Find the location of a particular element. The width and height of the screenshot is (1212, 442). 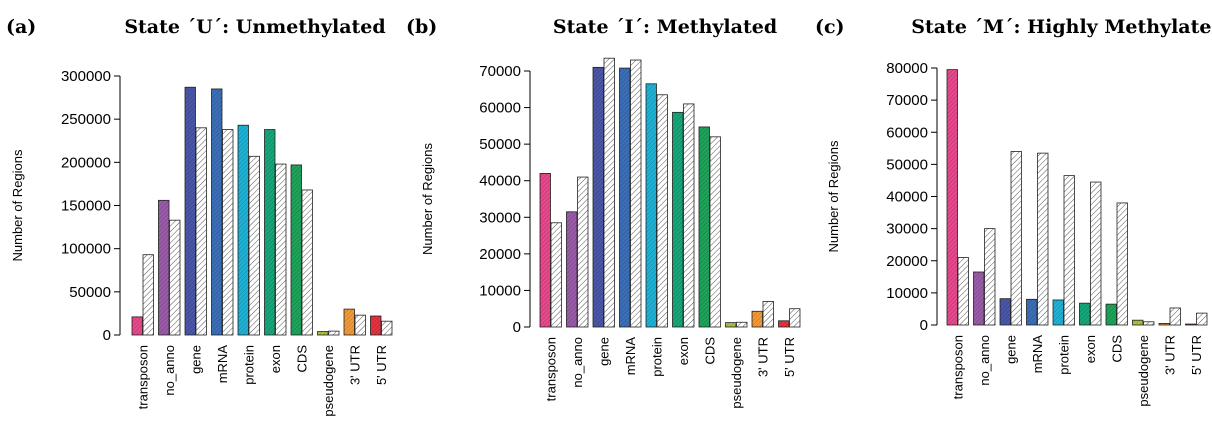

y-tick-label: 100000 is located at coordinates (86, 249).